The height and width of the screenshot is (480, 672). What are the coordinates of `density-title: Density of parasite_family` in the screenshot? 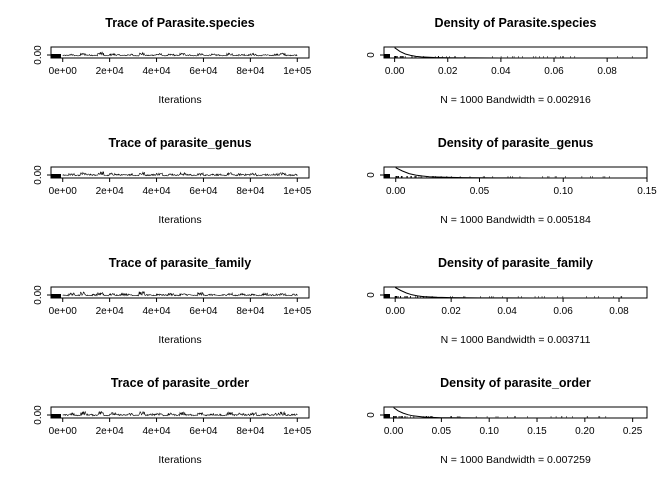 It's located at (515, 263).